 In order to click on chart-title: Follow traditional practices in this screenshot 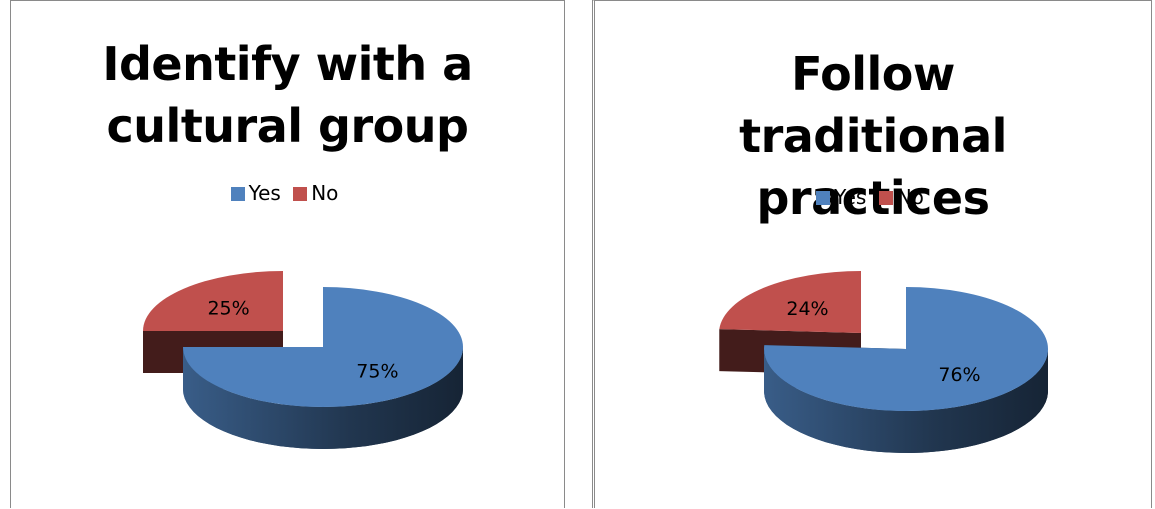, I will do `click(873, 136)`.